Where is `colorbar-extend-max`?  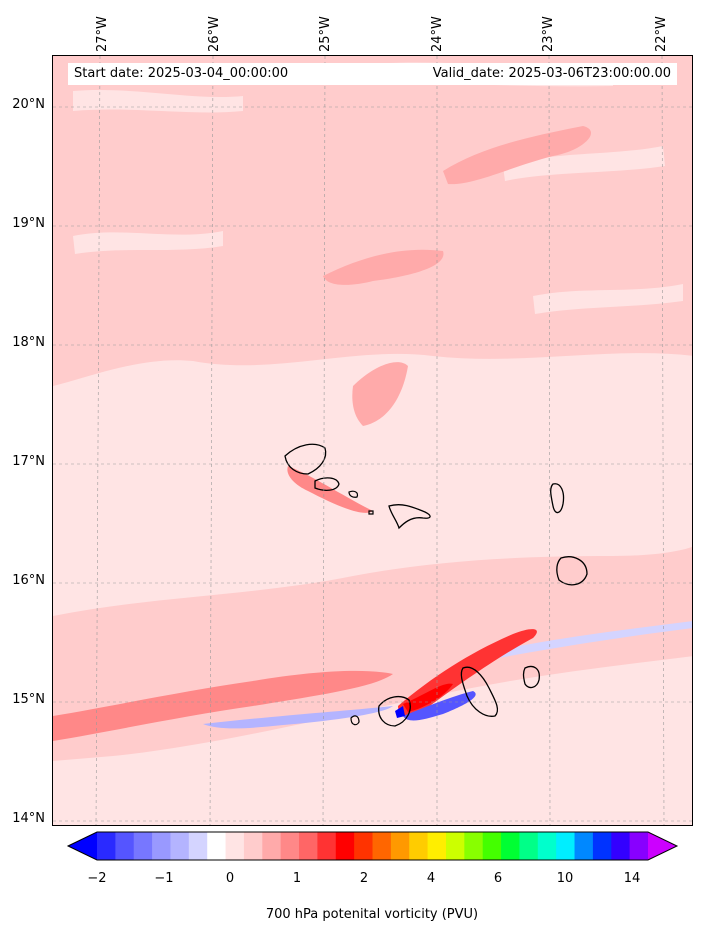
colorbar-extend-max is located at coordinates (662, 846).